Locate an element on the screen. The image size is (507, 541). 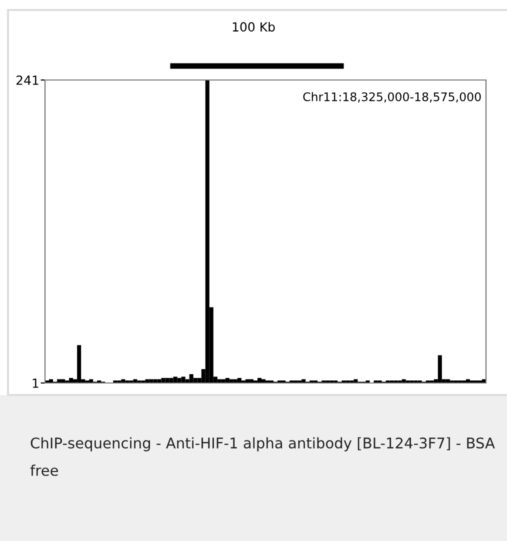
annotation: Chr11:18,325,000-18,575,000 is located at coordinates (392, 97).